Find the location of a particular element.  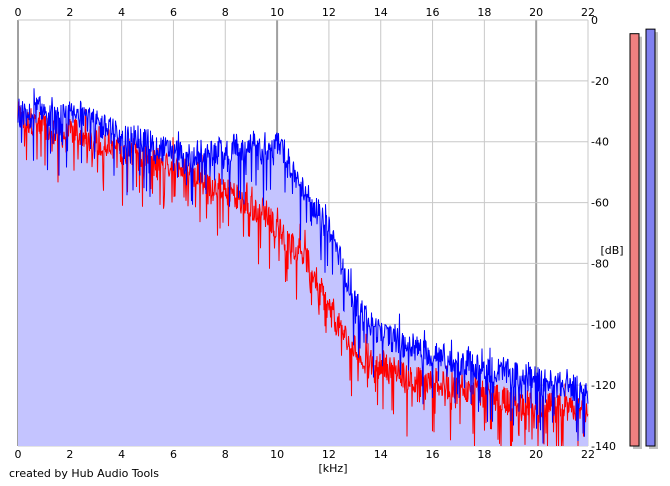

level-meters is located at coordinates (643, 238).